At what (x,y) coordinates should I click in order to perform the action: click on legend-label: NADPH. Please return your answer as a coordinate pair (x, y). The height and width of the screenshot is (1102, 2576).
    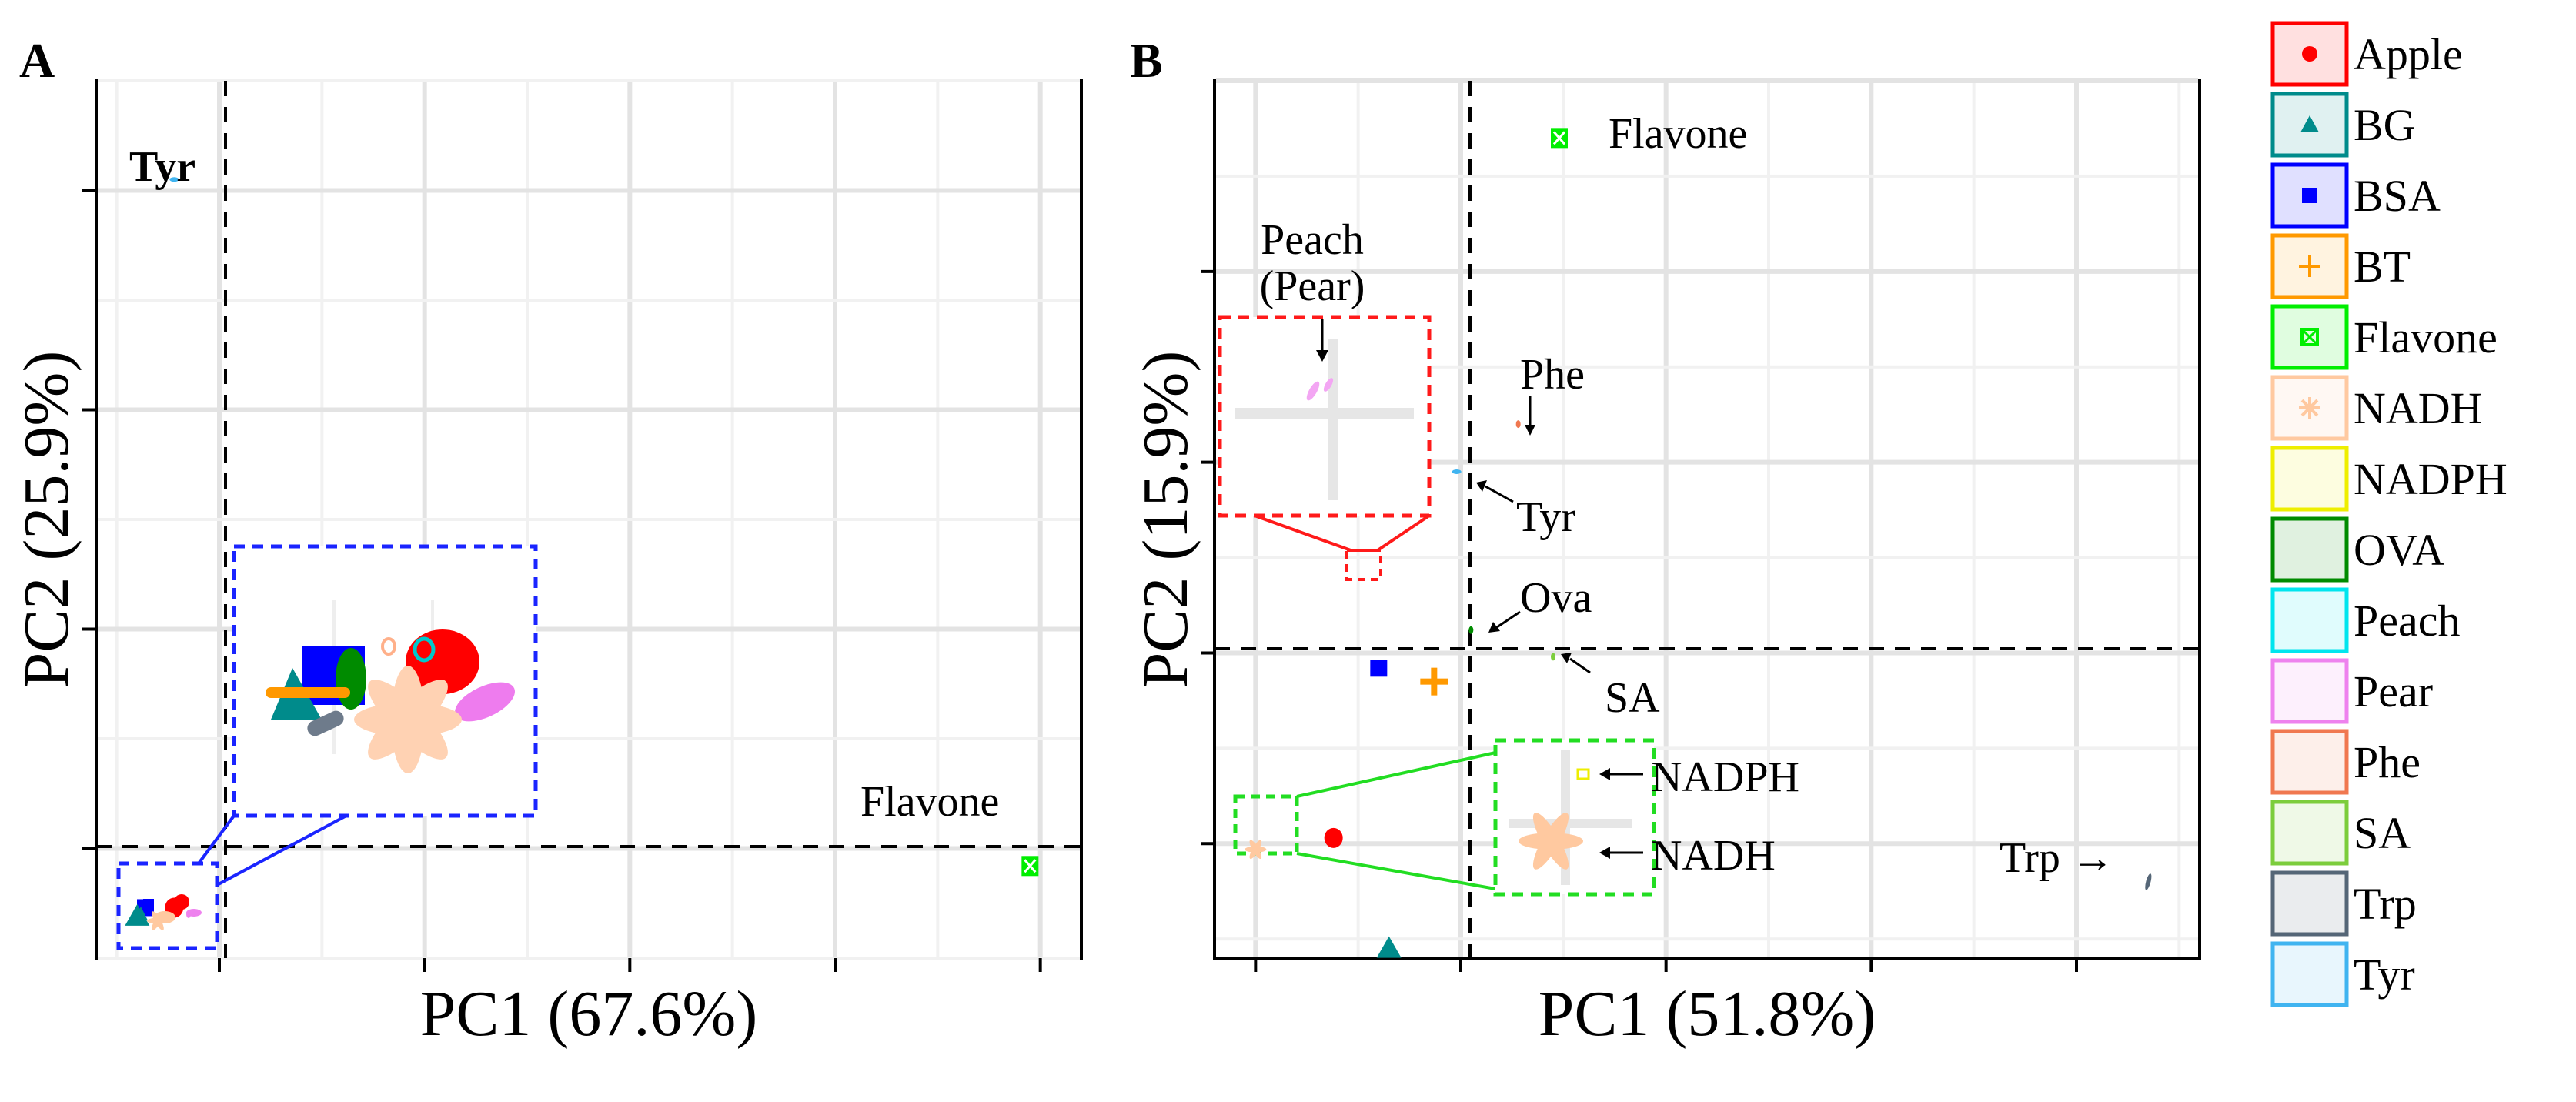
    Looking at the image, I should click on (2431, 479).